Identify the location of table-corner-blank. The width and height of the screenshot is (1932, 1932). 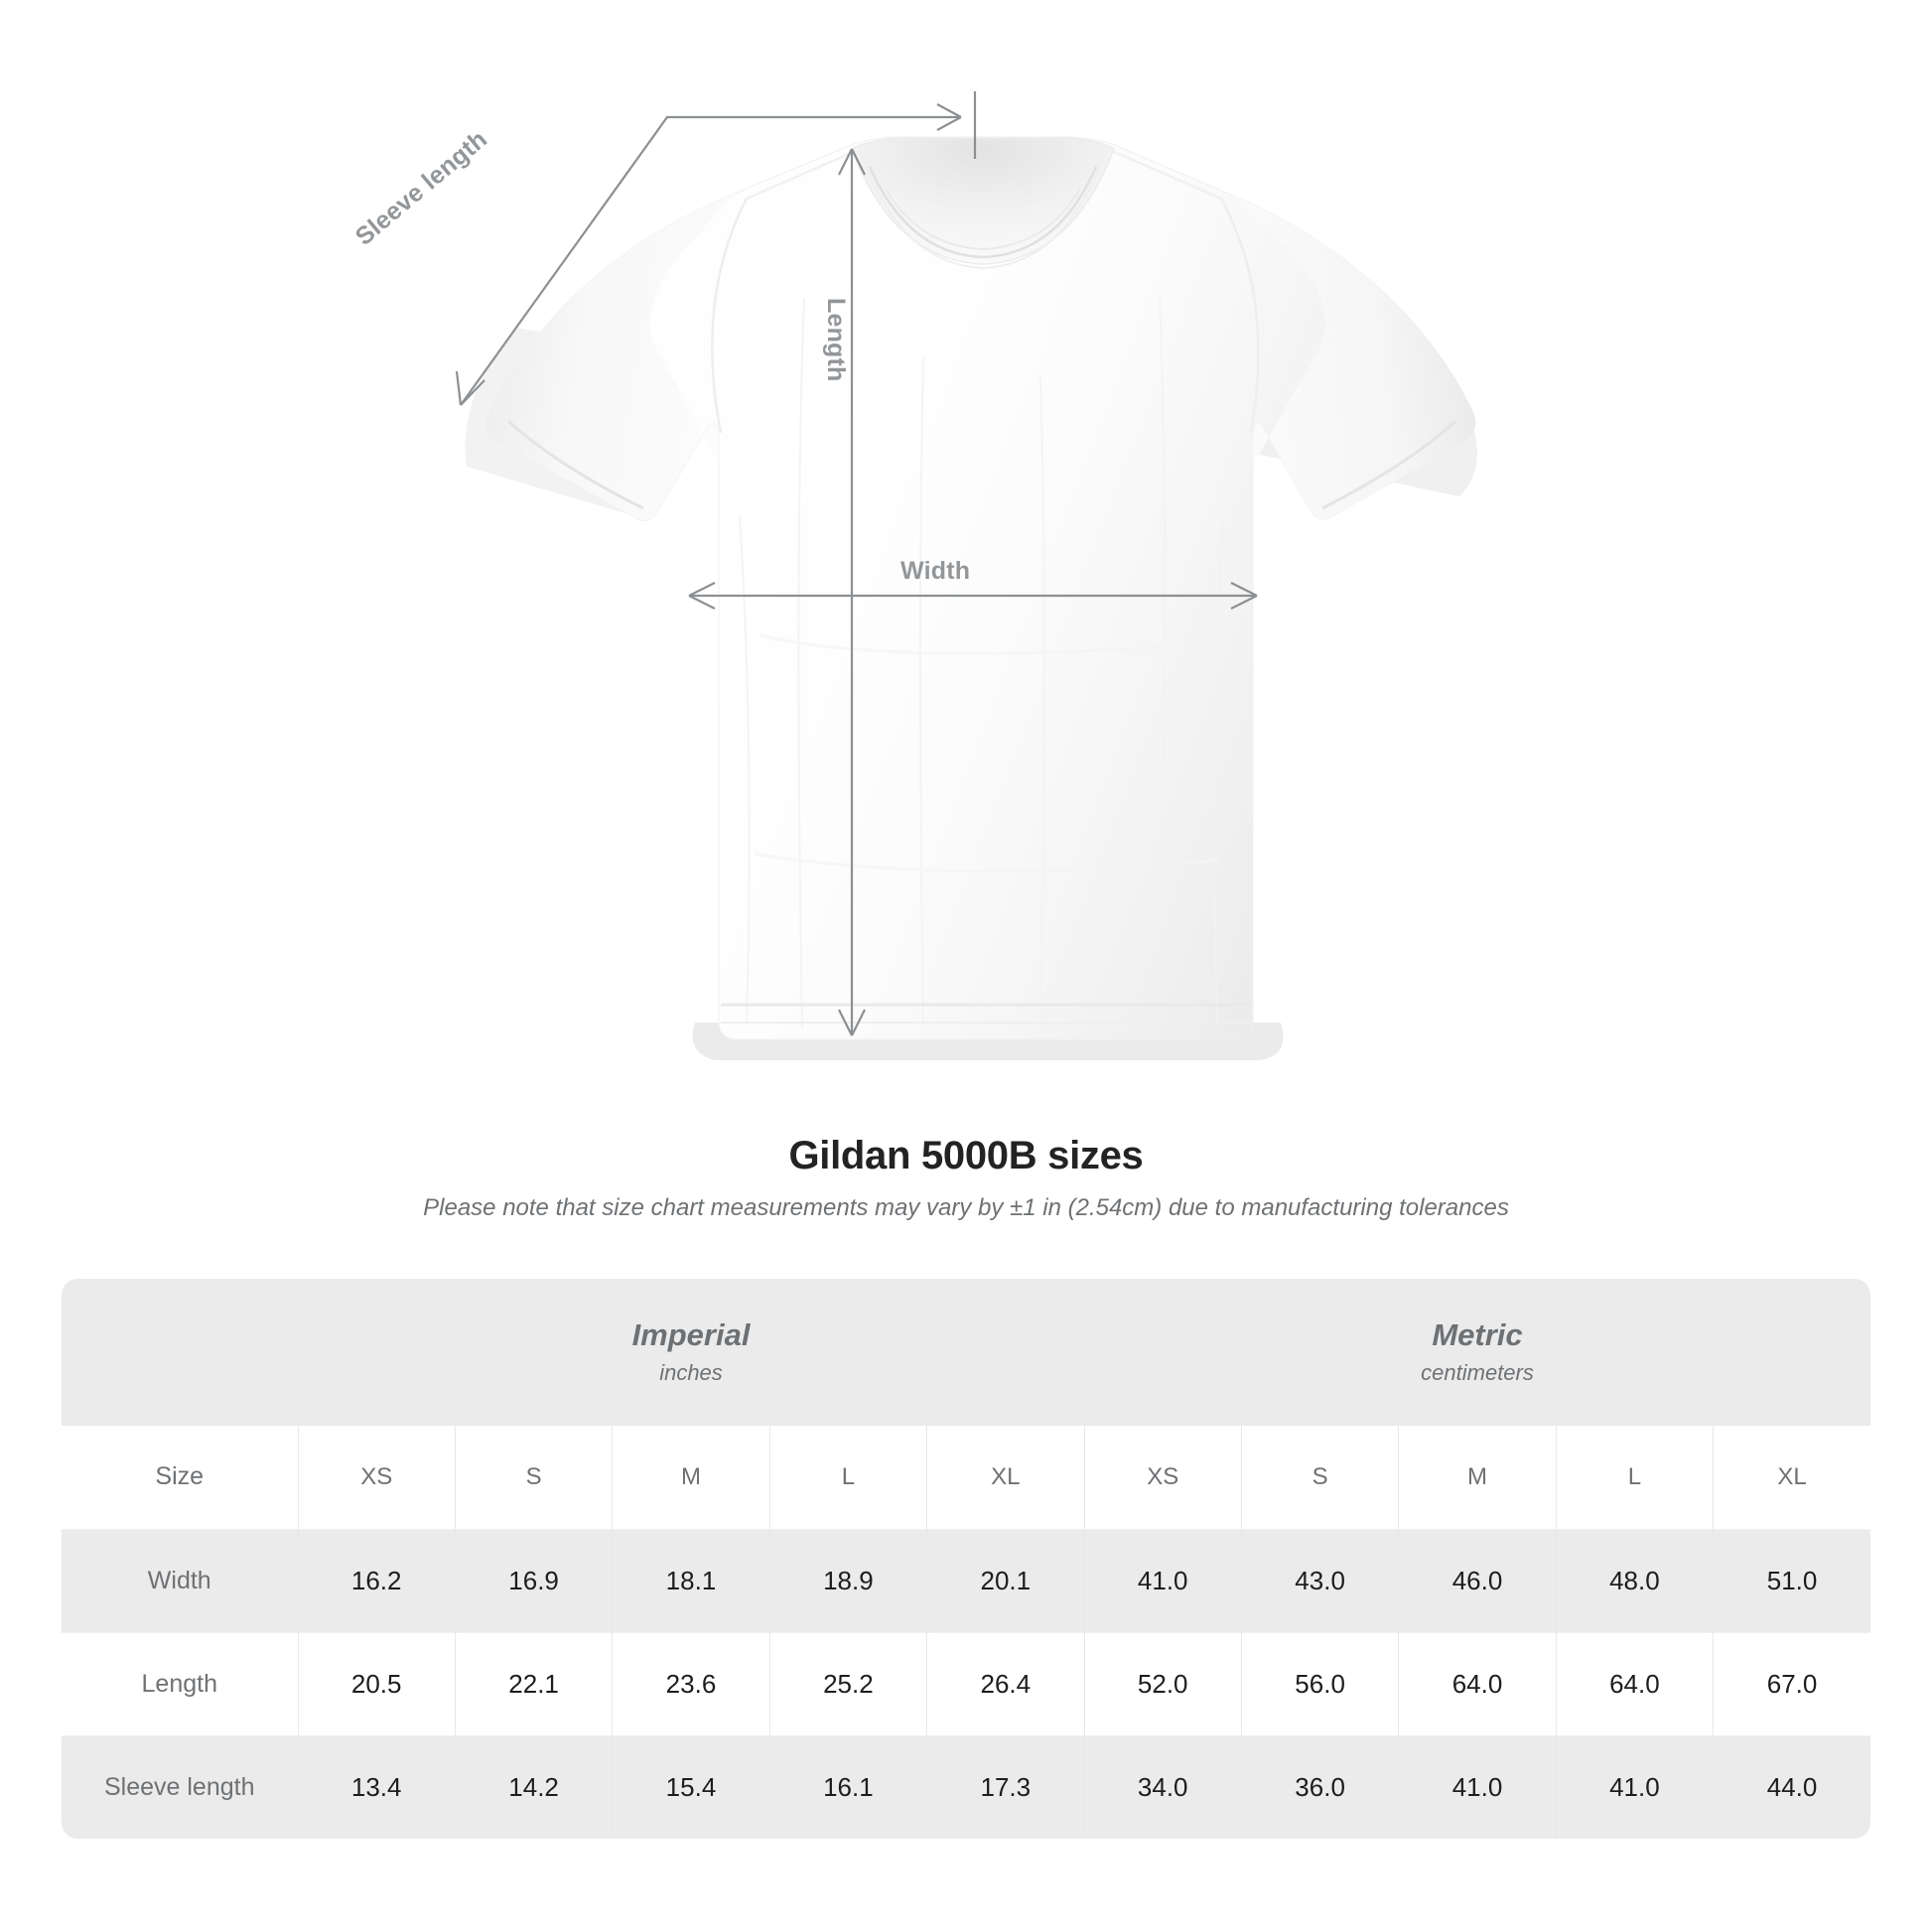
(180, 1353).